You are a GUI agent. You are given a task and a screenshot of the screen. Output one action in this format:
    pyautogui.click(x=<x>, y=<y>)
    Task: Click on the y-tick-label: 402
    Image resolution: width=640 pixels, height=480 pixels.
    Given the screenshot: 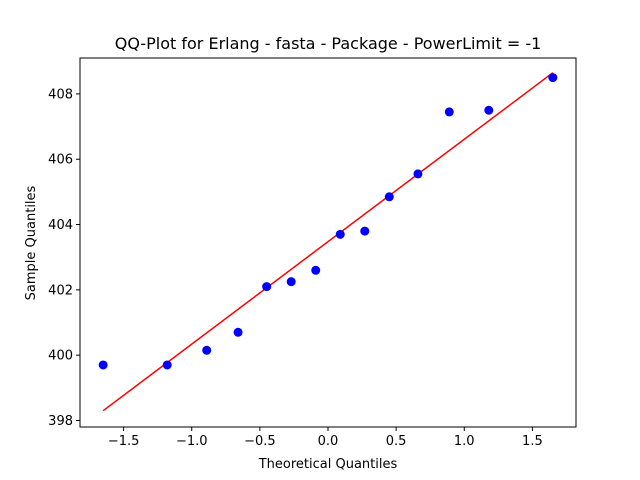 What is the action you would take?
    pyautogui.click(x=60, y=290)
    